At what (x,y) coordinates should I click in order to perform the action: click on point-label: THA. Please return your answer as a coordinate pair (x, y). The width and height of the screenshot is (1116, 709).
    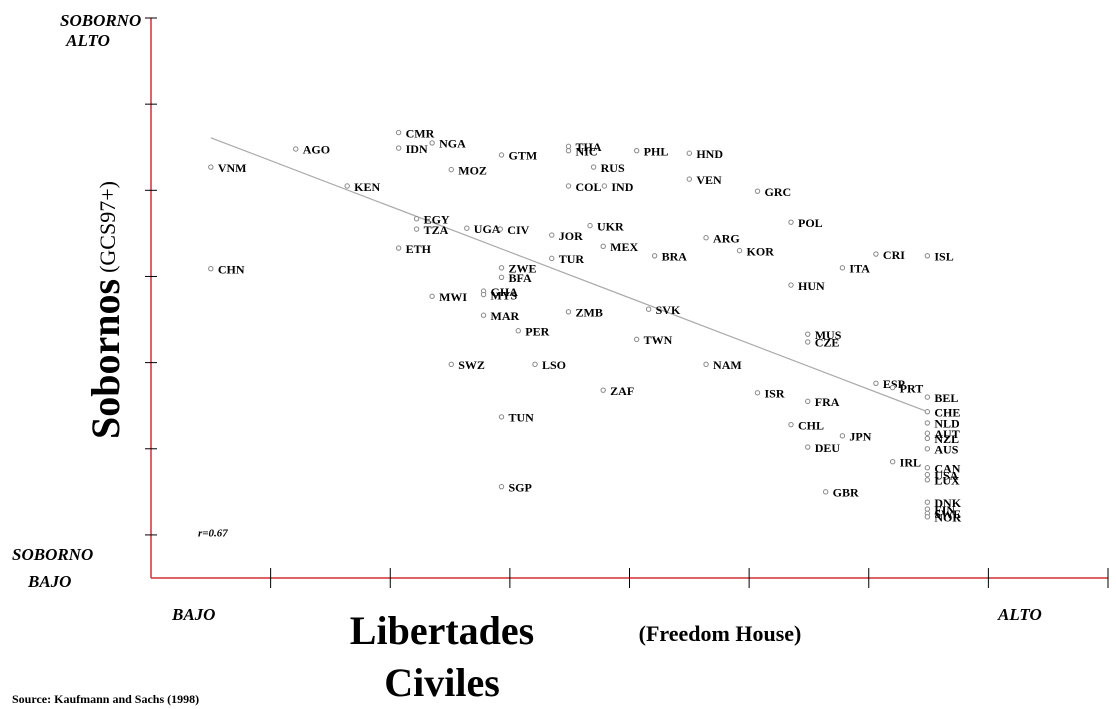
    Looking at the image, I should click on (588, 147).